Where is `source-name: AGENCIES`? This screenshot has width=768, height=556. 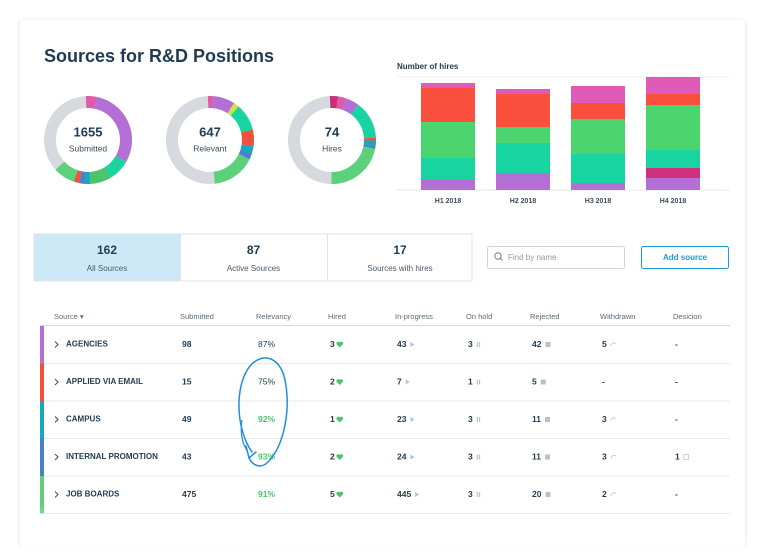 source-name: AGENCIES is located at coordinates (87, 344).